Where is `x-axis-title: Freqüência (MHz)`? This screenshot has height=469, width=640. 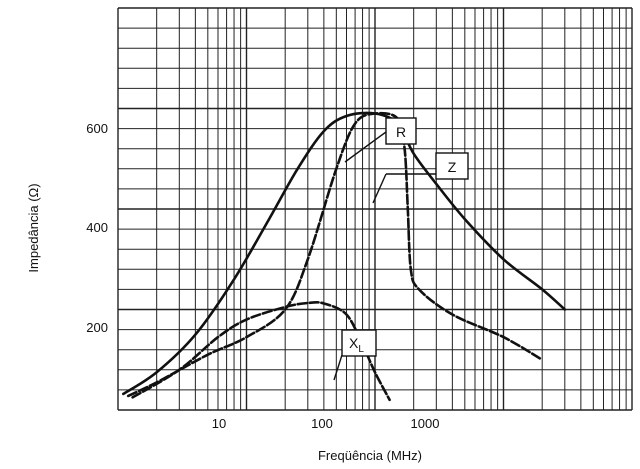
x-axis-title: Freqüência (MHz) is located at coordinates (370, 455).